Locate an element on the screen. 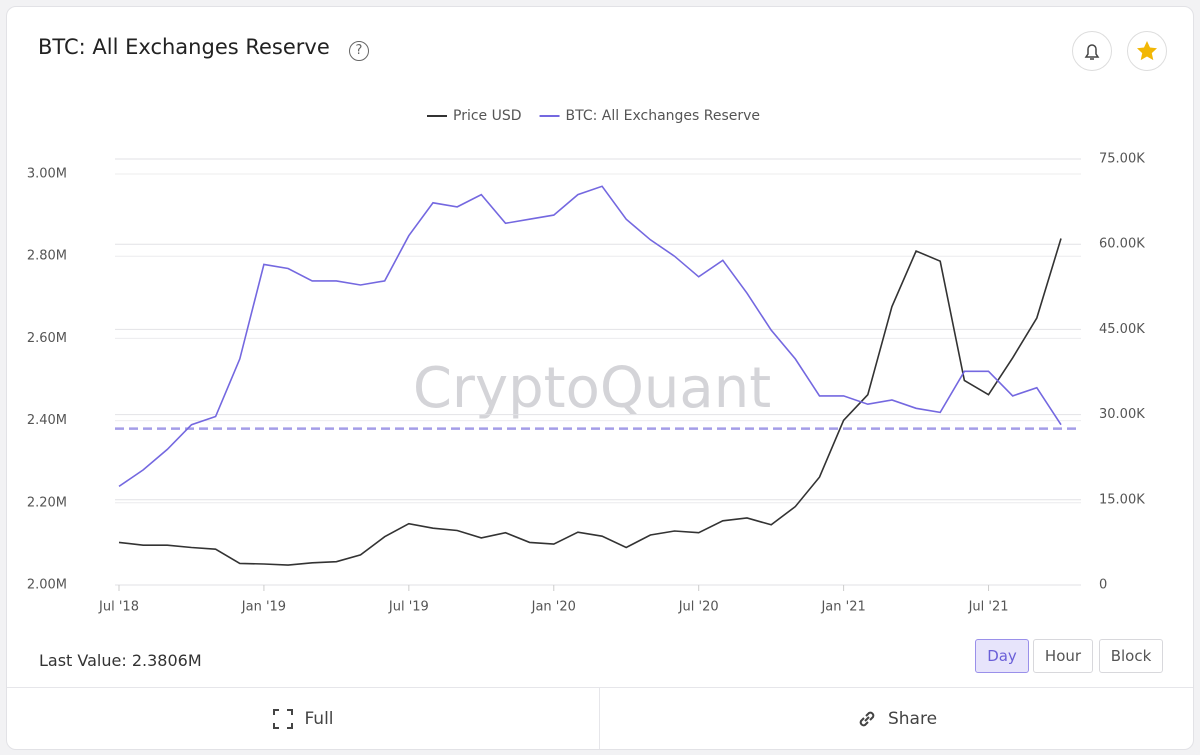 The image size is (1200, 755). x-tick-label: Jul '19 is located at coordinates (408, 607).